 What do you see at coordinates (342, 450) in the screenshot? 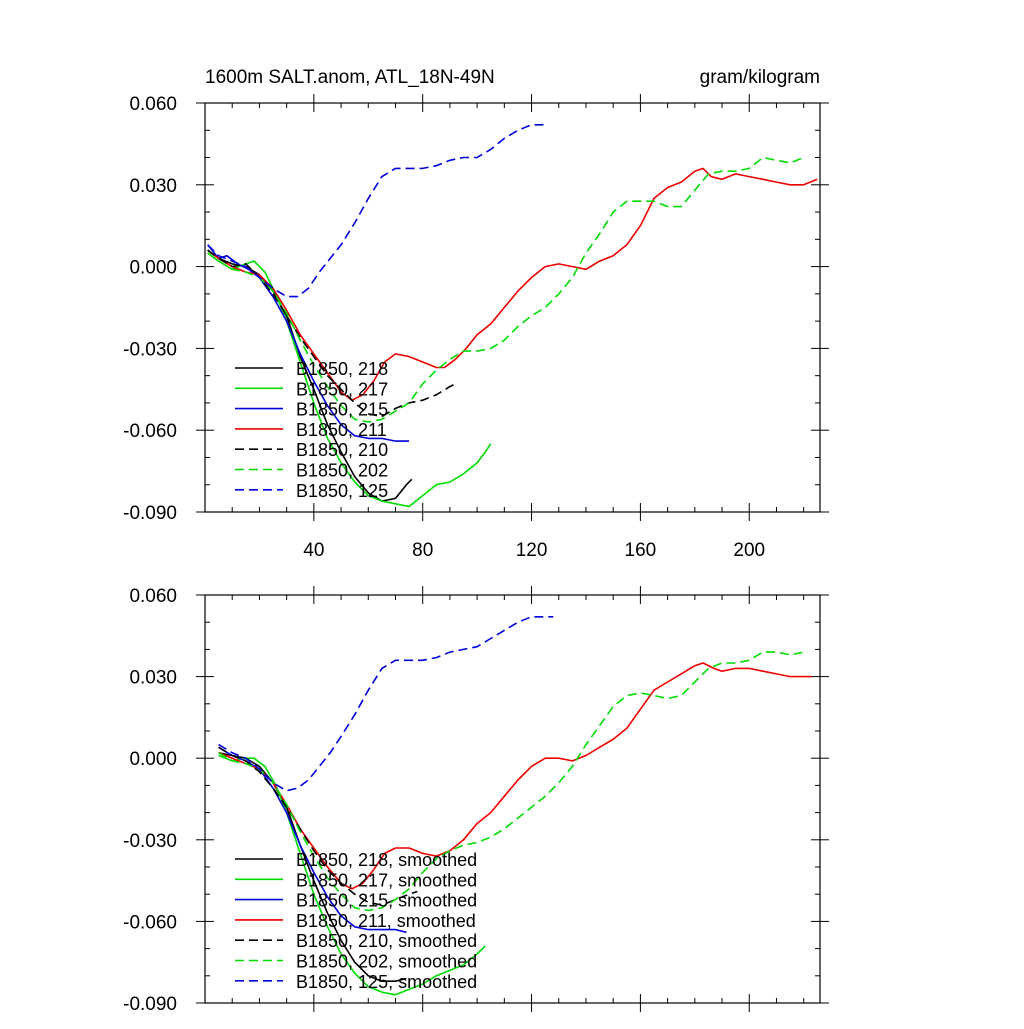
I see `legend-label: B1850, 210` at bounding box center [342, 450].